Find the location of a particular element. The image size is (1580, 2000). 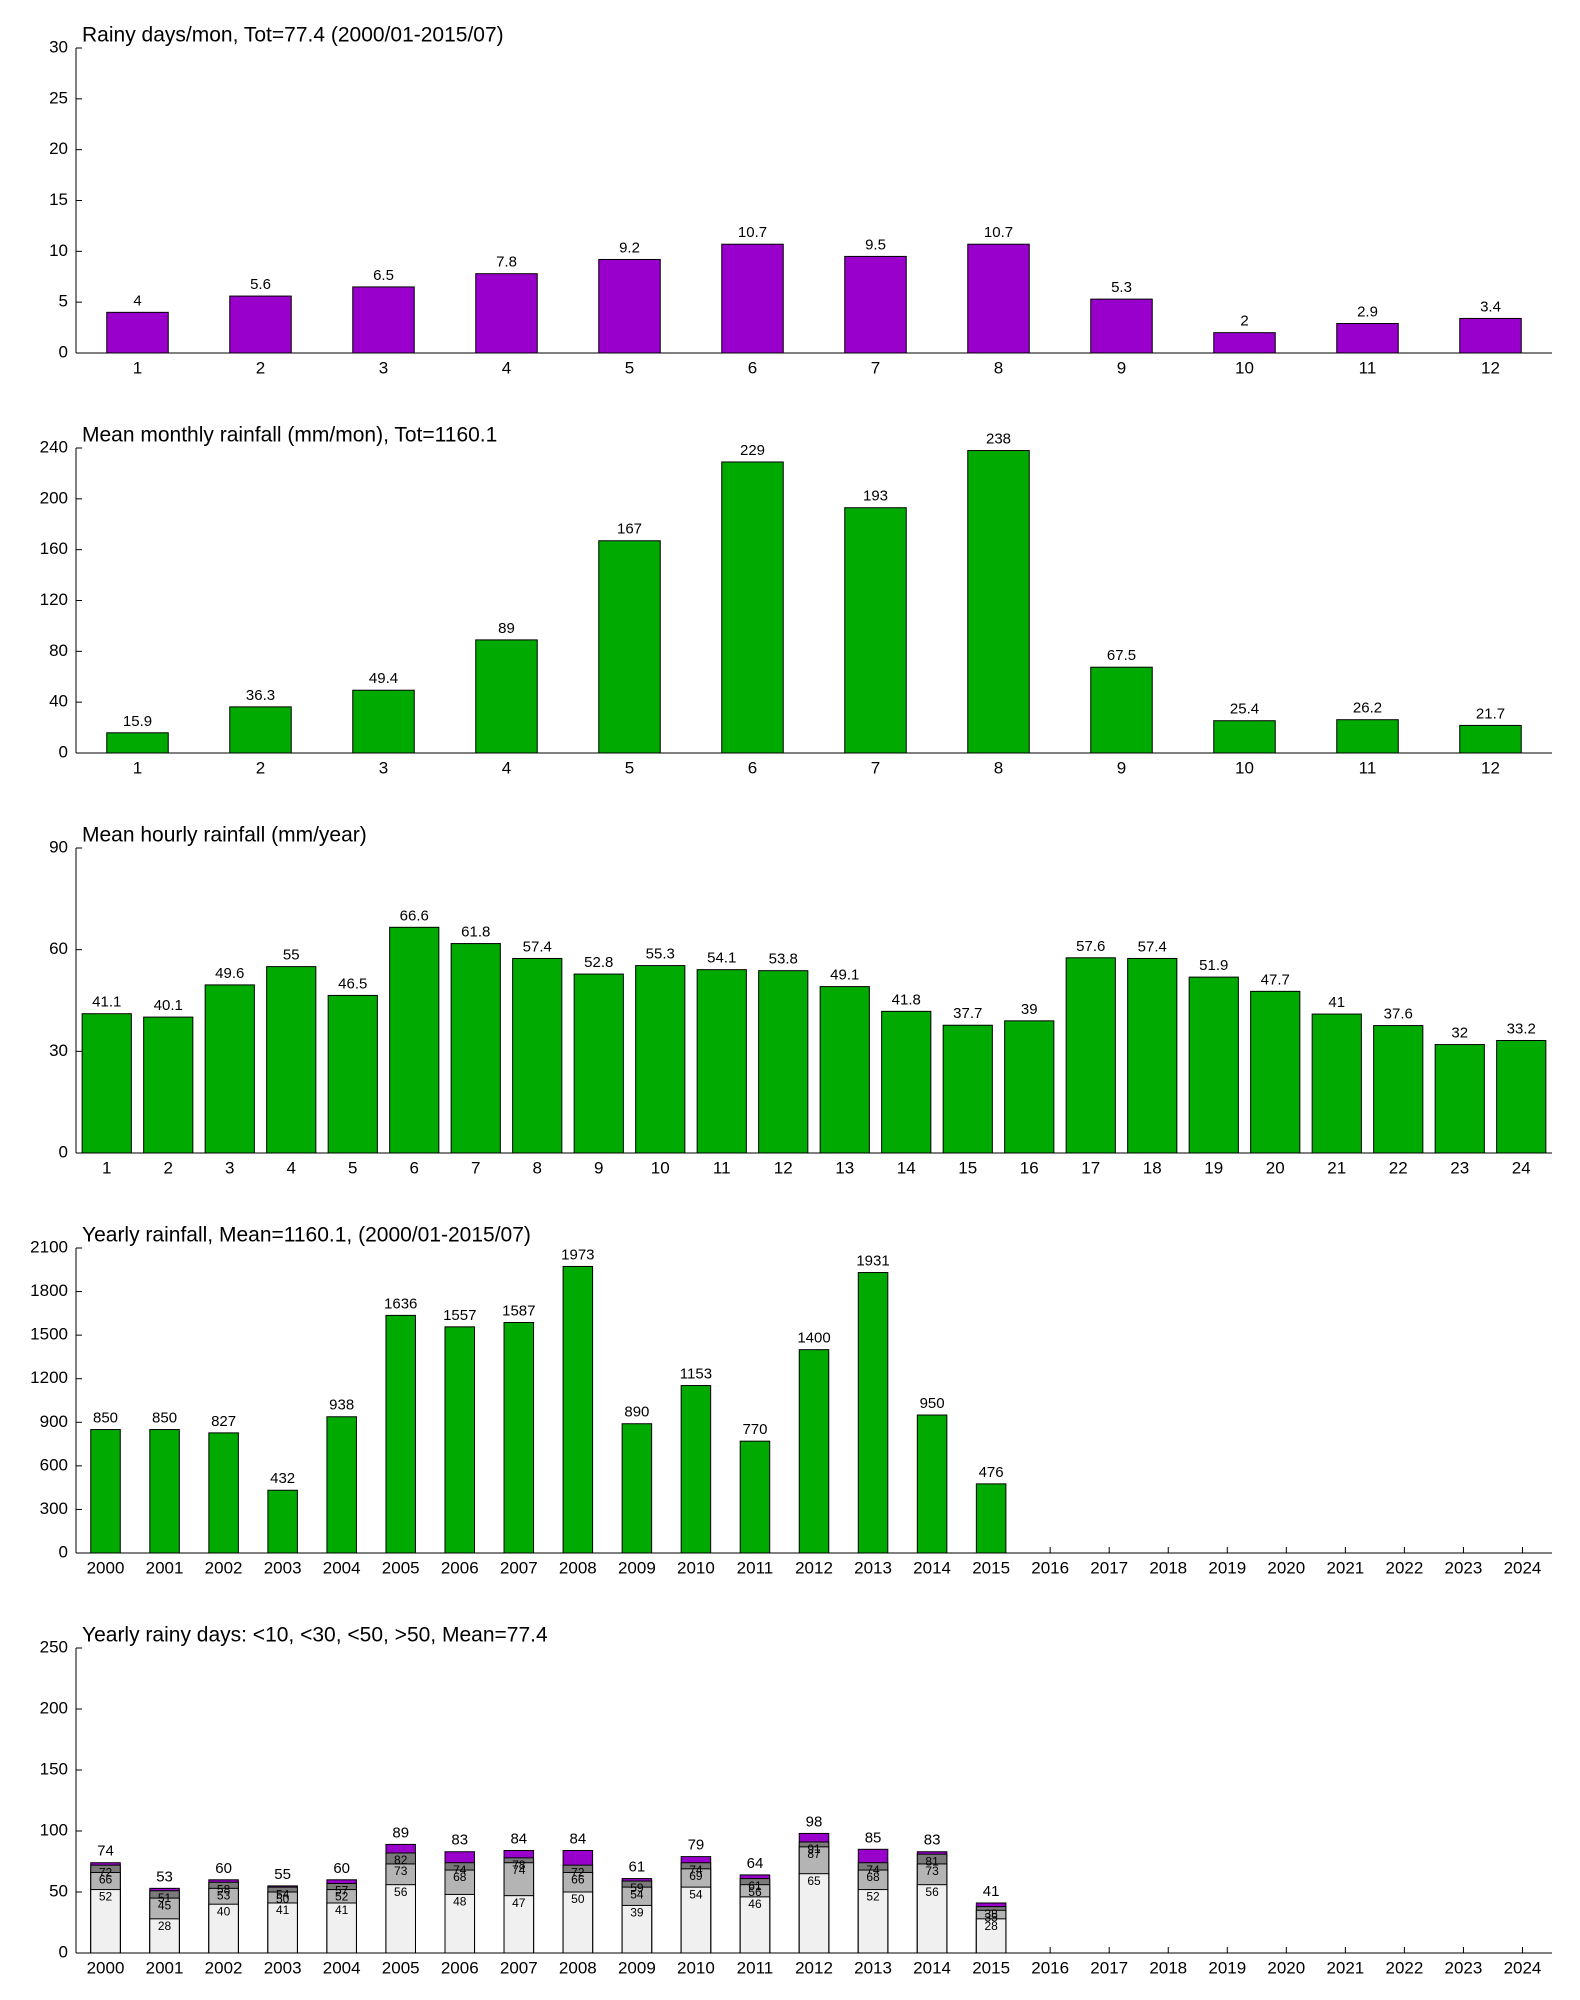

x-tick-label: 2013 is located at coordinates (873, 1567).